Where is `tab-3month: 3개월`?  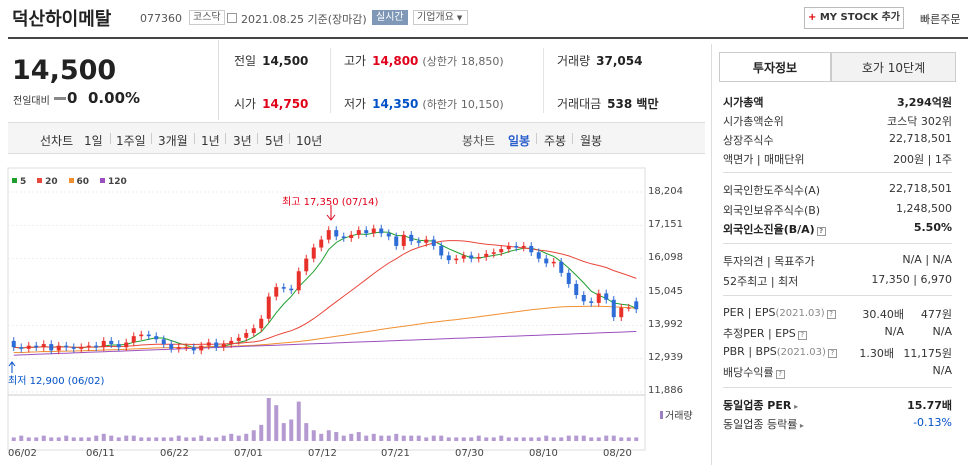 tab-3month: 3개월 is located at coordinates (173, 141).